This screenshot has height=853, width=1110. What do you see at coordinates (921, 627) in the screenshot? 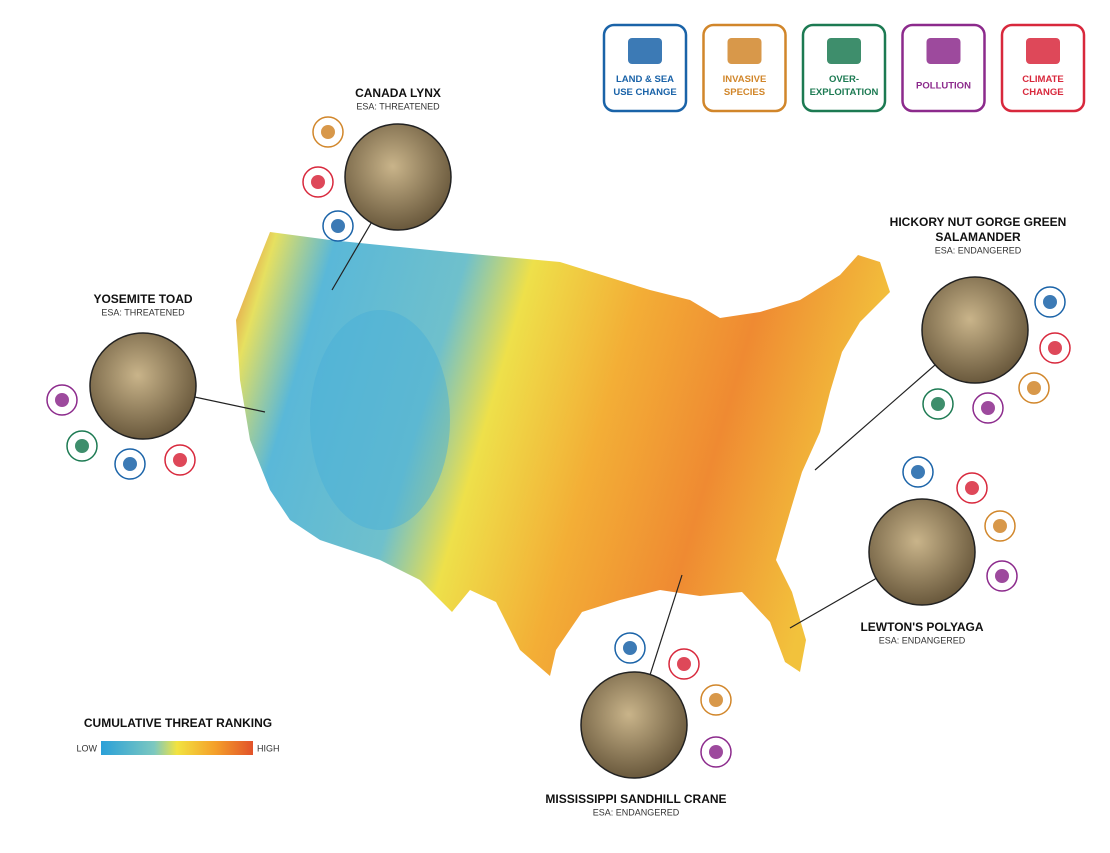
I see `species-name: LEWTON'S POLYAGA` at bounding box center [921, 627].